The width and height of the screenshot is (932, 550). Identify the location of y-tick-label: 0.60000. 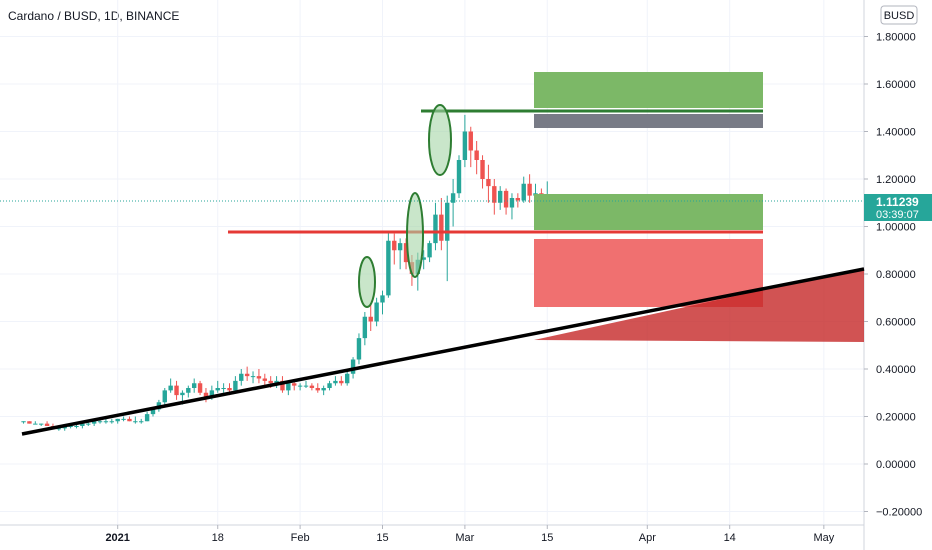
(896, 323).